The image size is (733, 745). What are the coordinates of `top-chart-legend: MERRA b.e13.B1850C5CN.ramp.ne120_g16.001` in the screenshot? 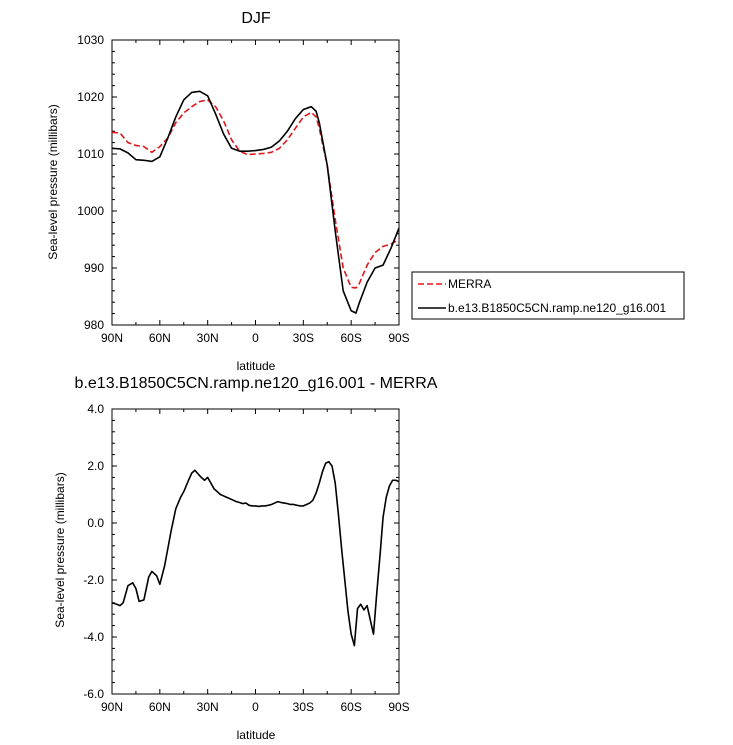 It's located at (548, 295).